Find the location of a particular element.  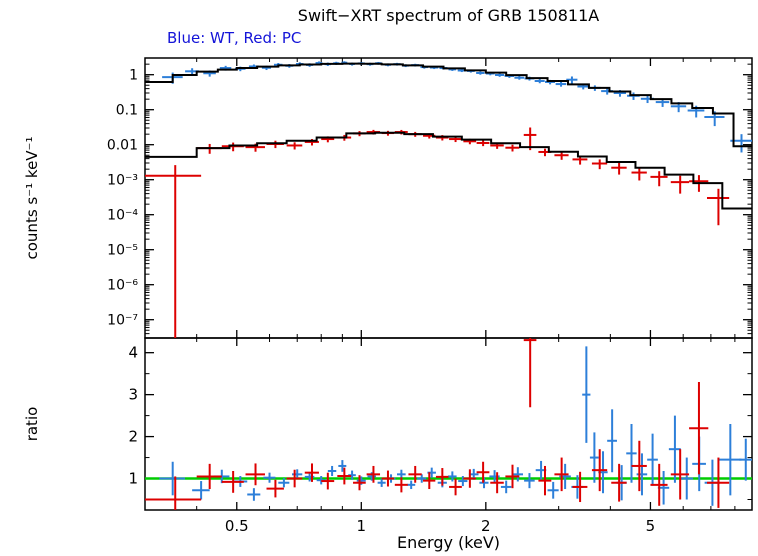

svg-text: 5 is located at coordinates (651, 526).